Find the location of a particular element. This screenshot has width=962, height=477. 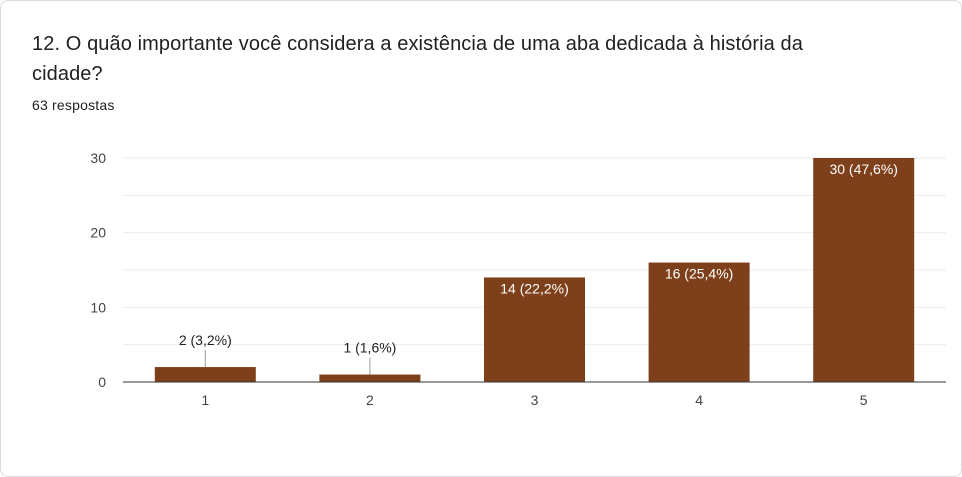

response-count: 63 respostas is located at coordinates (73, 105).